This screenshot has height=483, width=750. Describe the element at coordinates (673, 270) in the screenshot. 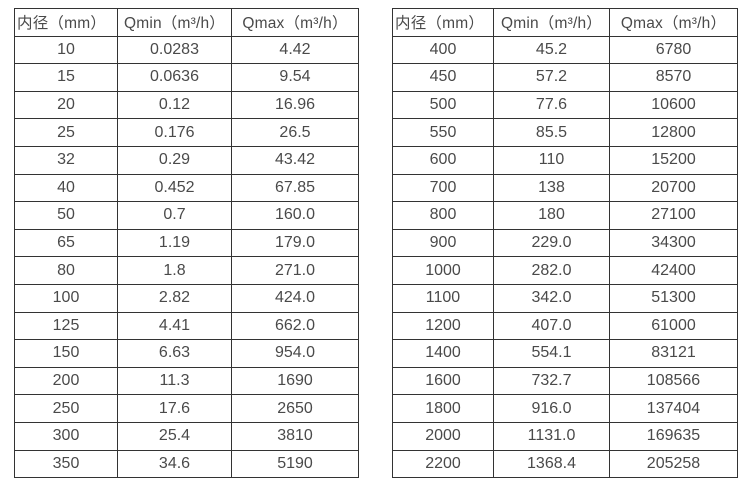

I see `qmax-cell: 42400` at that location.